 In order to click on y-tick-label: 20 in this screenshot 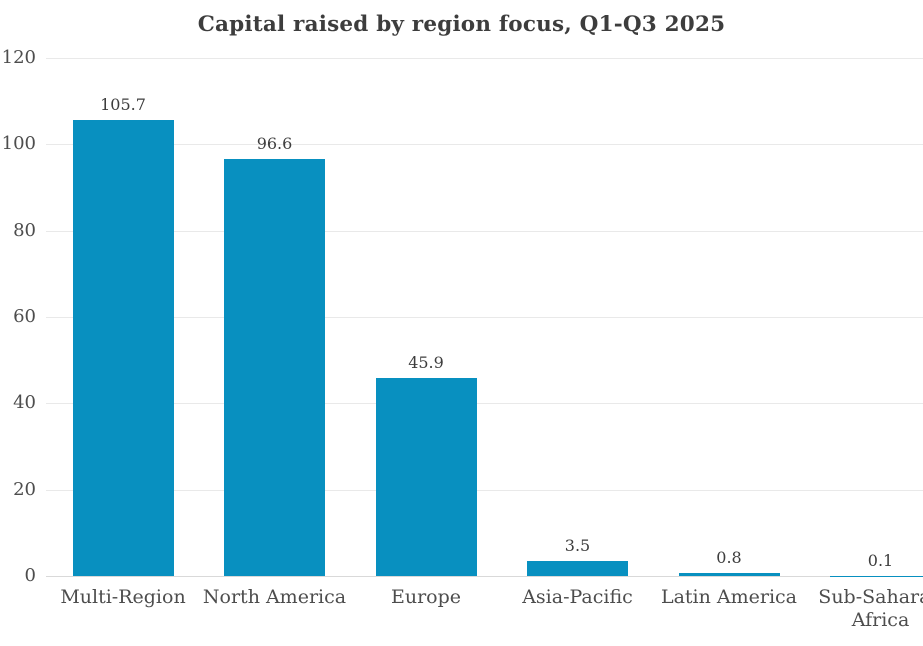, I will do `click(24, 489)`.